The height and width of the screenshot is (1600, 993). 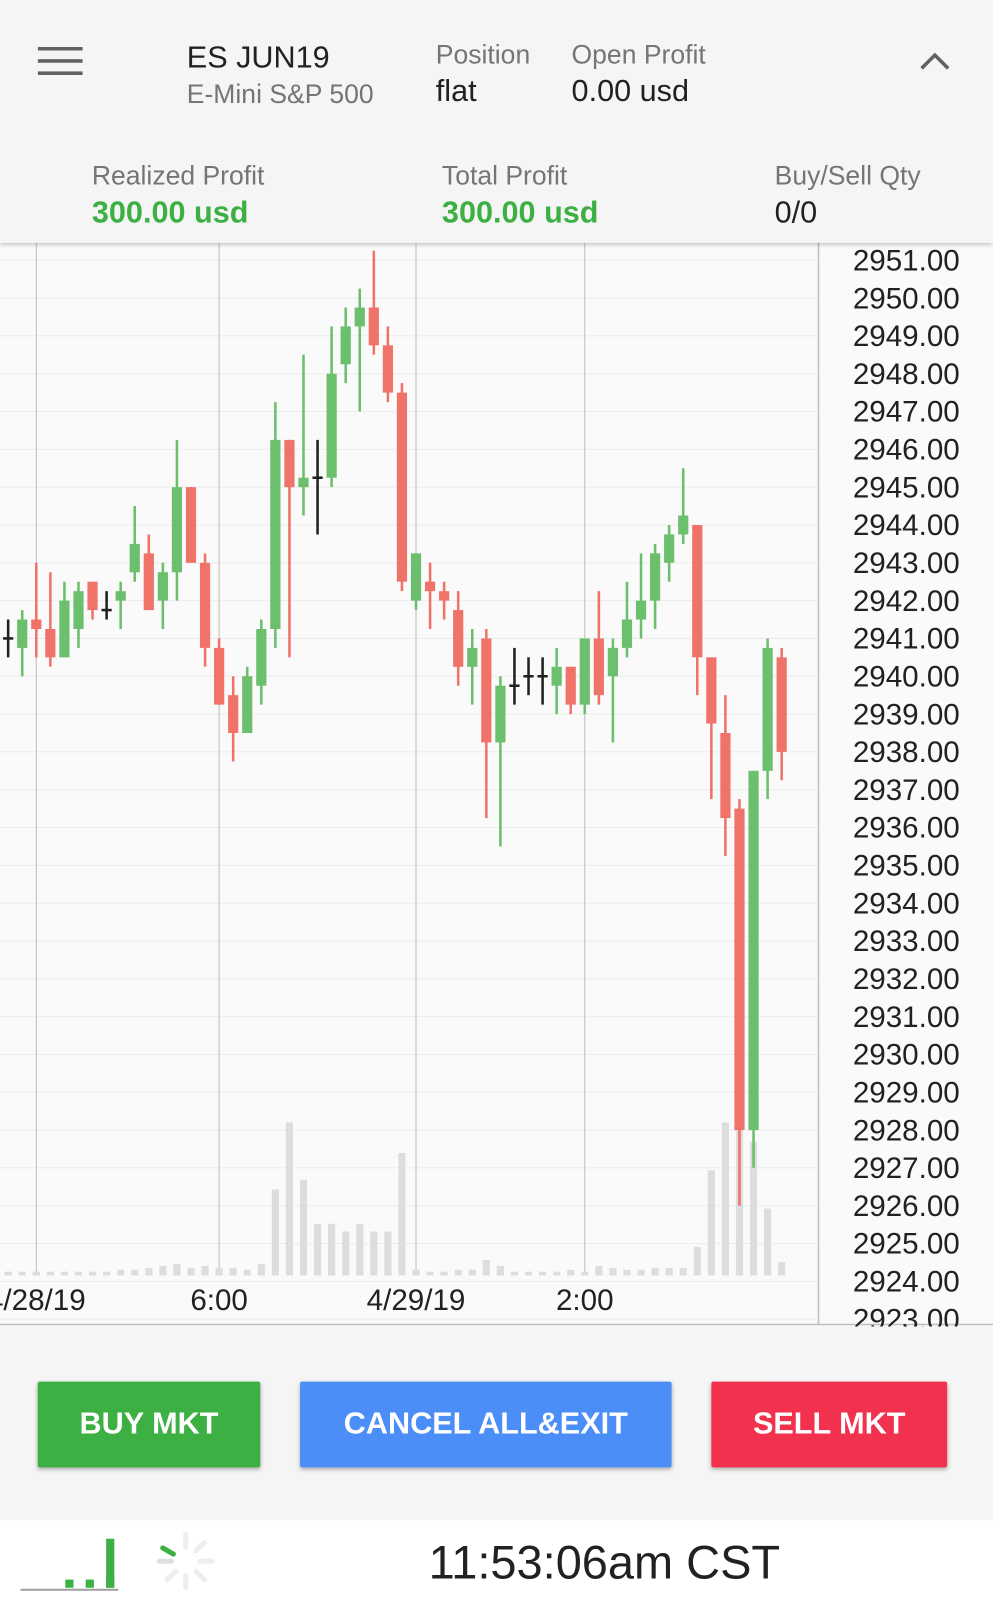 What do you see at coordinates (906, 1017) in the screenshot?
I see `y-tick-label: 2931.00` at bounding box center [906, 1017].